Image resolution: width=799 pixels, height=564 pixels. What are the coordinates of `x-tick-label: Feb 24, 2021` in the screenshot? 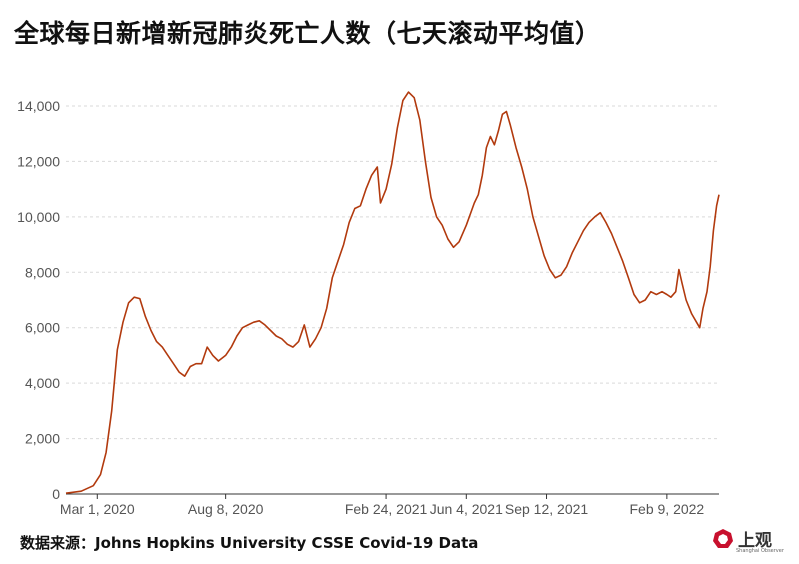 It's located at (386, 509).